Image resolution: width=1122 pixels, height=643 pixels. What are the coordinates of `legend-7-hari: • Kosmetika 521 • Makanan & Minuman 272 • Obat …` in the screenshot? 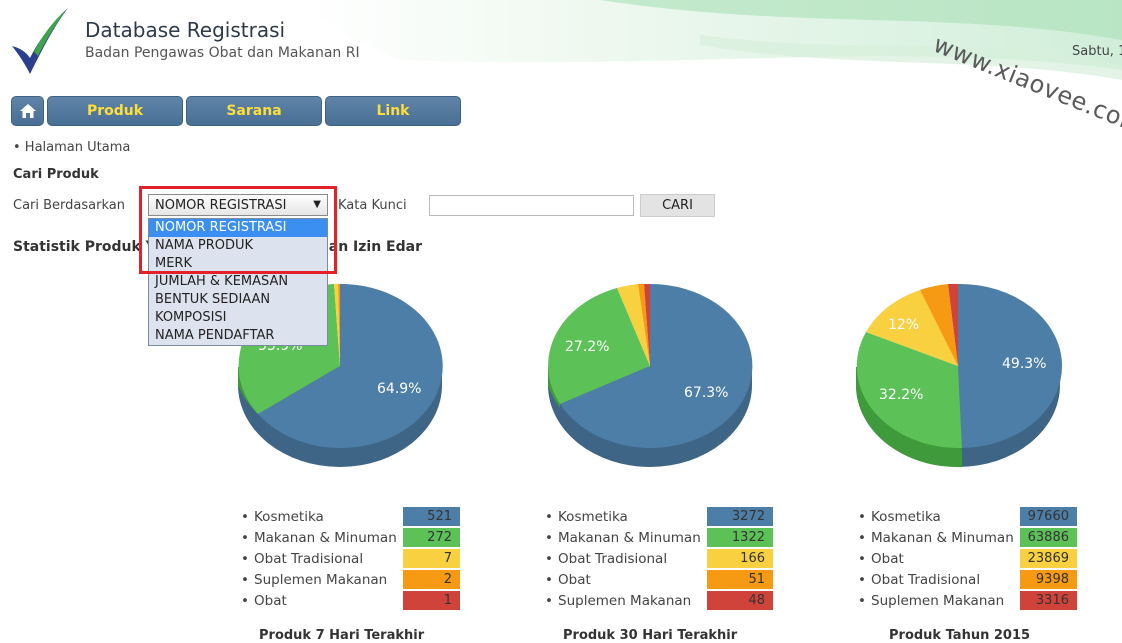 It's located at (352, 559).